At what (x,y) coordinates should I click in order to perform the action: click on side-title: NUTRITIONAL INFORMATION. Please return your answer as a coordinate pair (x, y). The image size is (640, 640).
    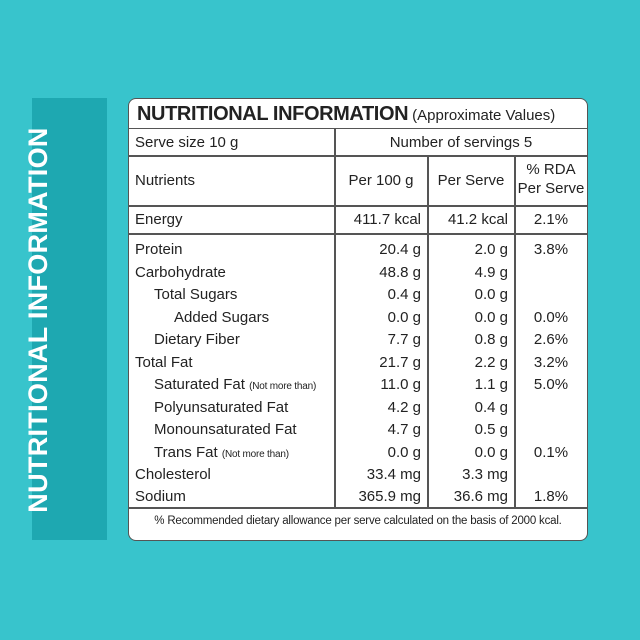
    Looking at the image, I should click on (38, 320).